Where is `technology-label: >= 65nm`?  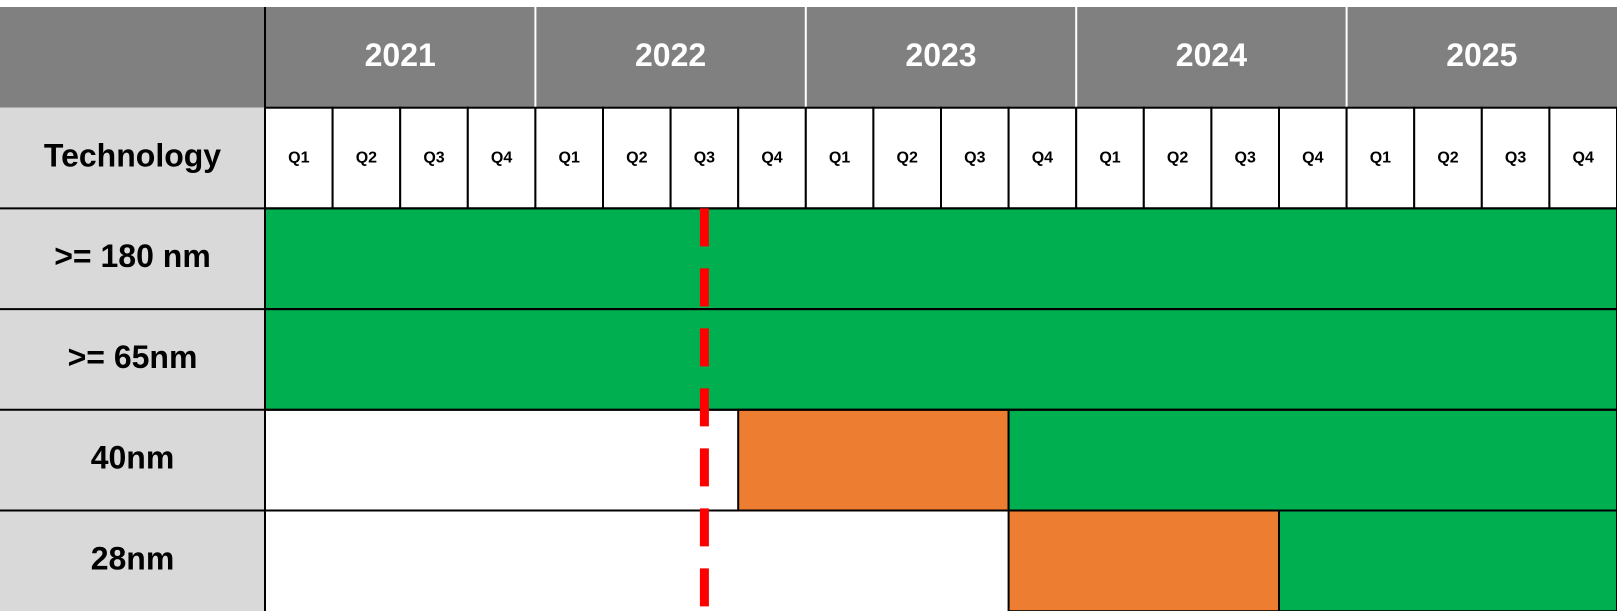 technology-label: >= 65nm is located at coordinates (133, 357).